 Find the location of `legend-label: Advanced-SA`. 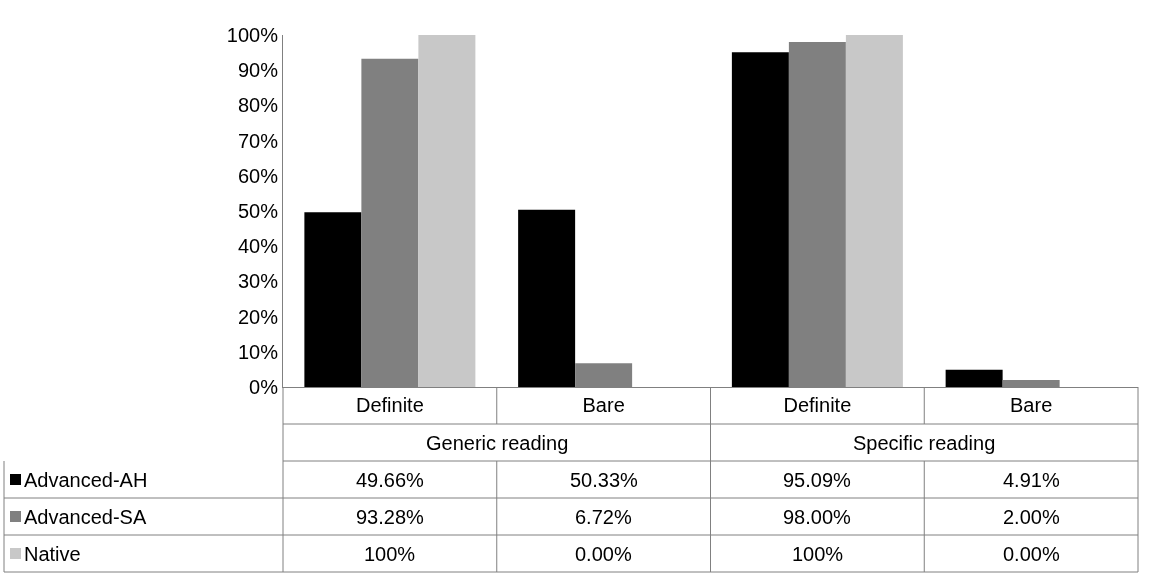

legend-label: Advanced-SA is located at coordinates (85, 517).